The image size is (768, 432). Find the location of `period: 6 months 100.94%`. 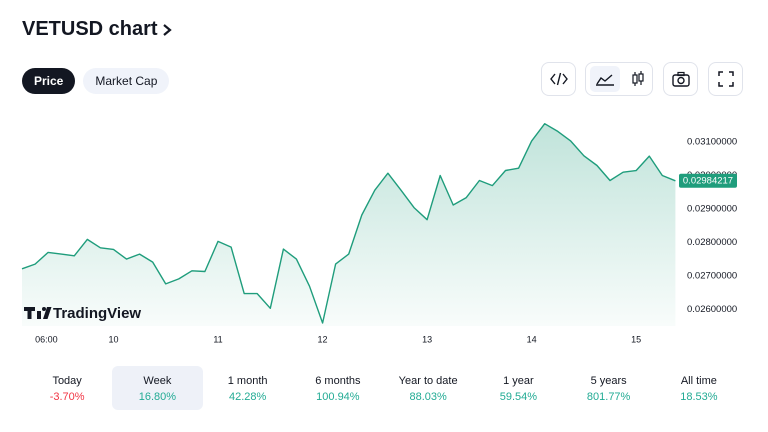

period: 6 months 100.94% is located at coordinates (338, 388).